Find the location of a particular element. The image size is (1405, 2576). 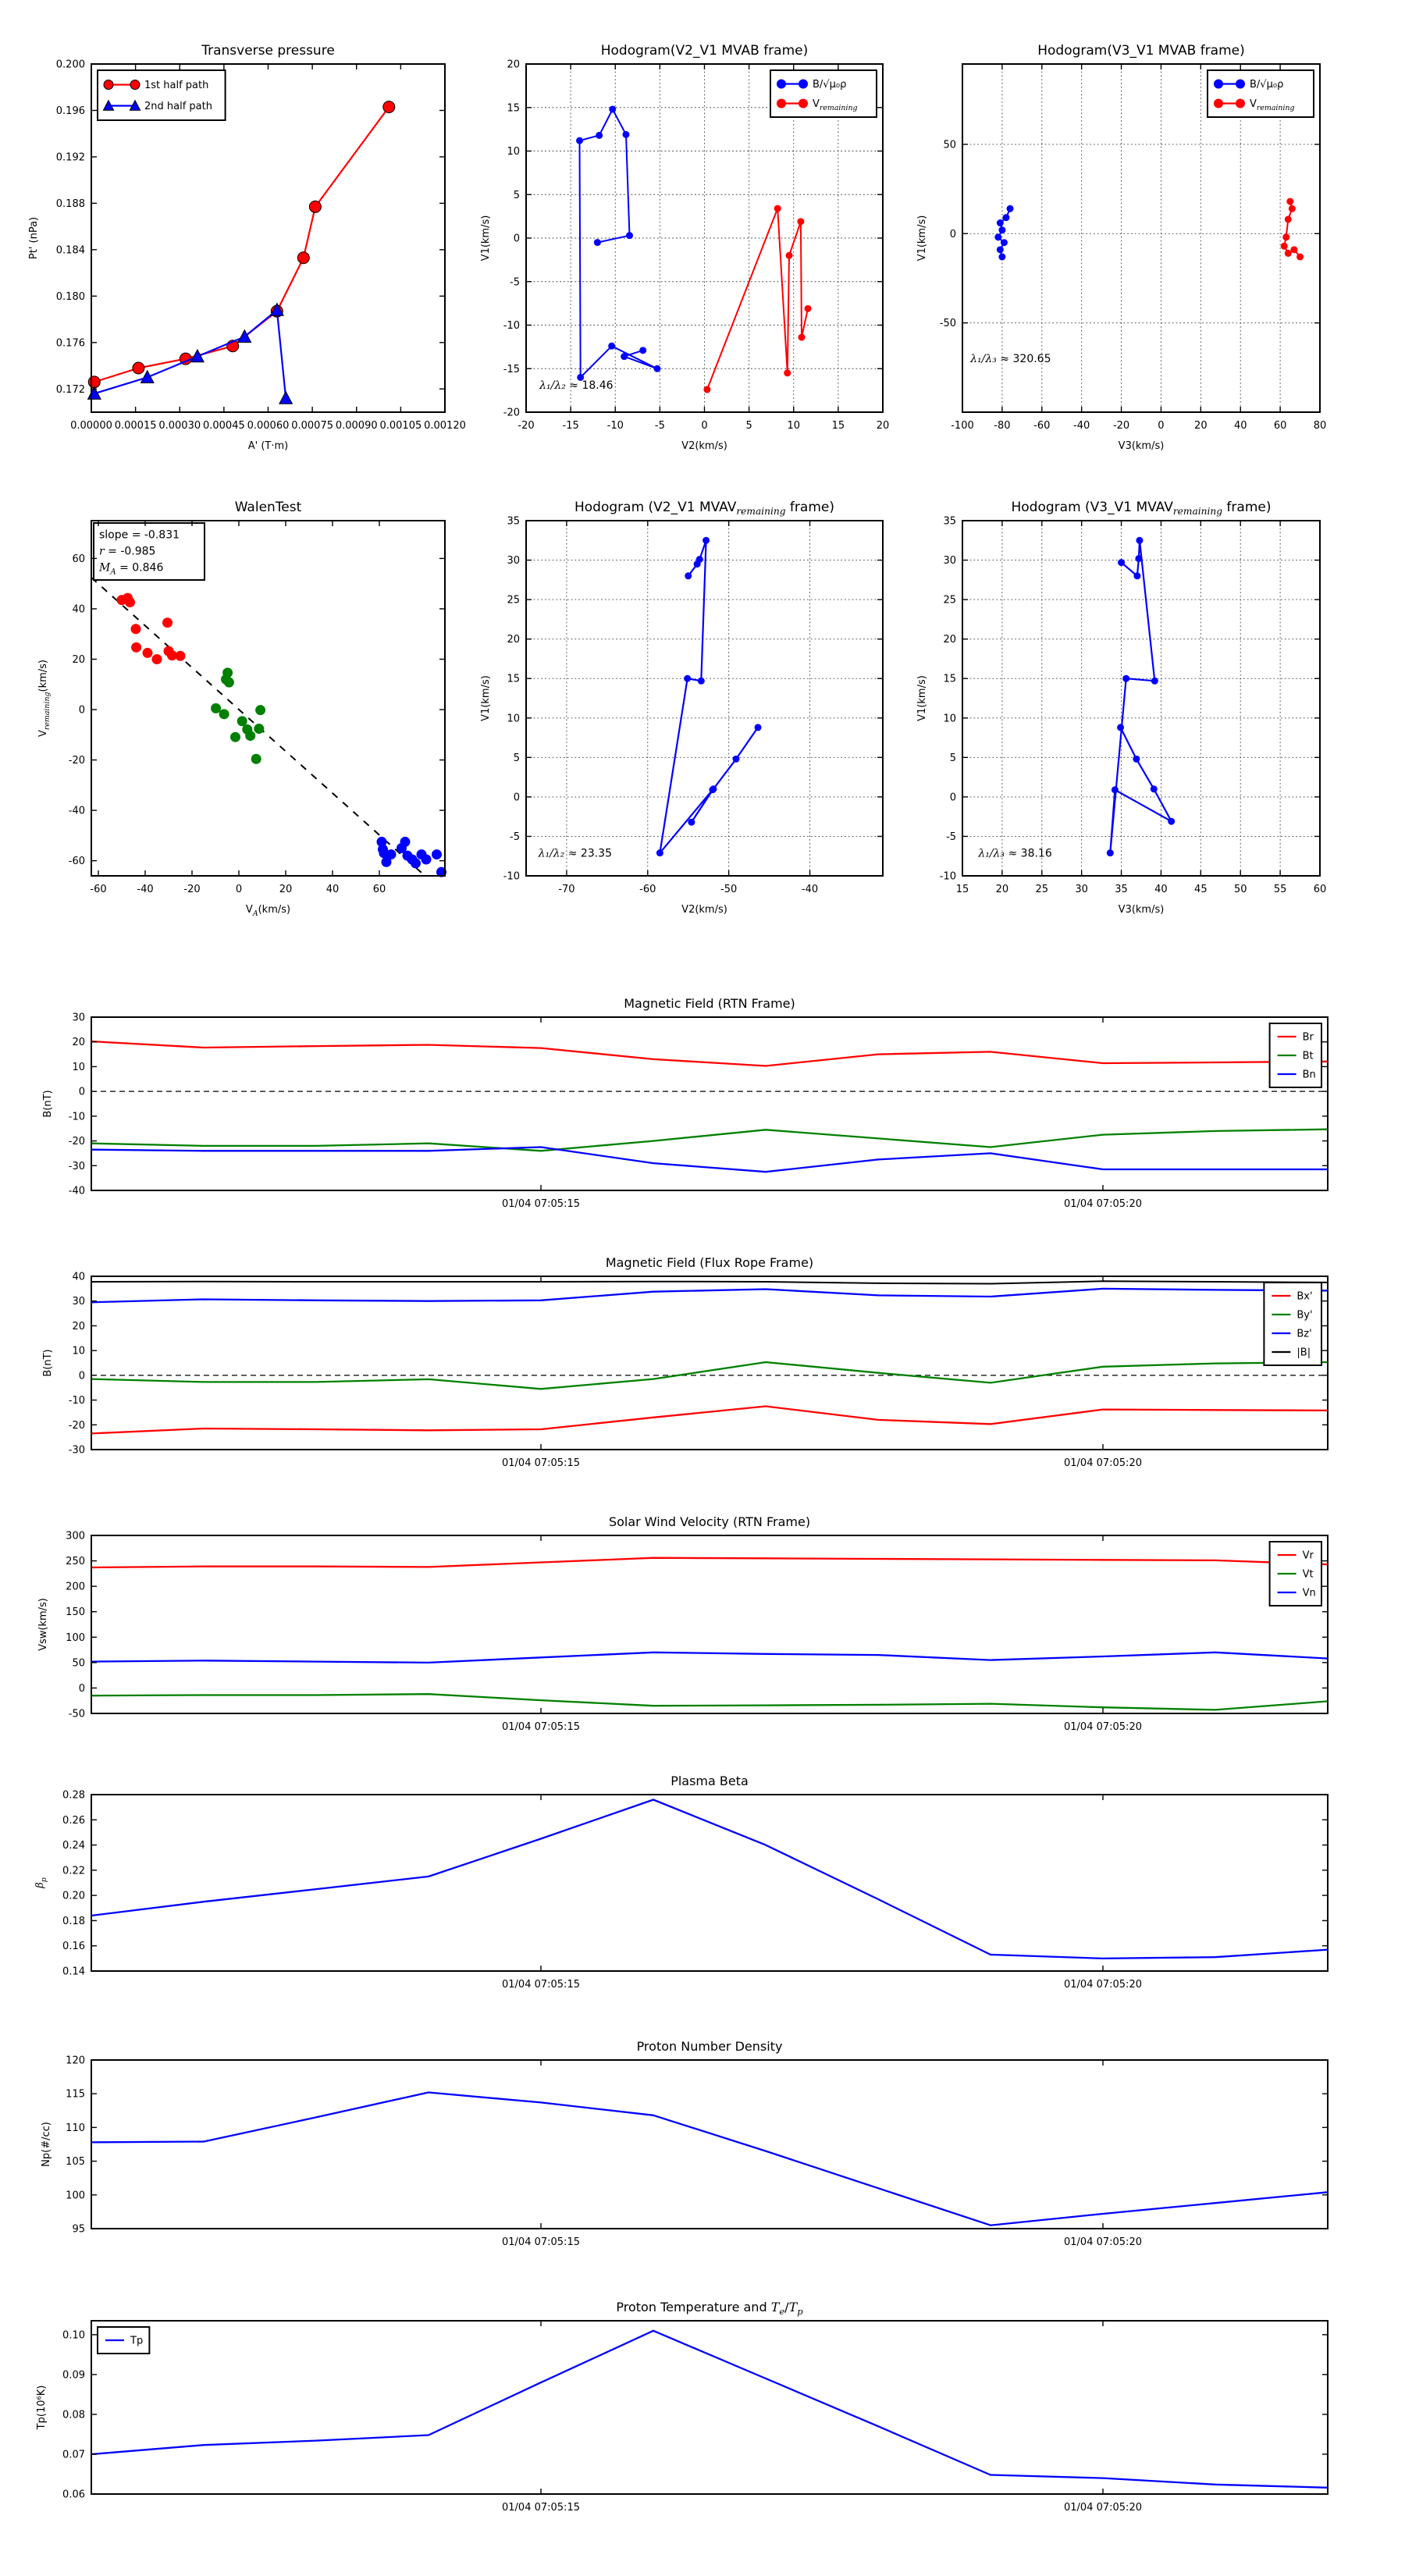

y-tick-label: 0.196 is located at coordinates (71, 111).